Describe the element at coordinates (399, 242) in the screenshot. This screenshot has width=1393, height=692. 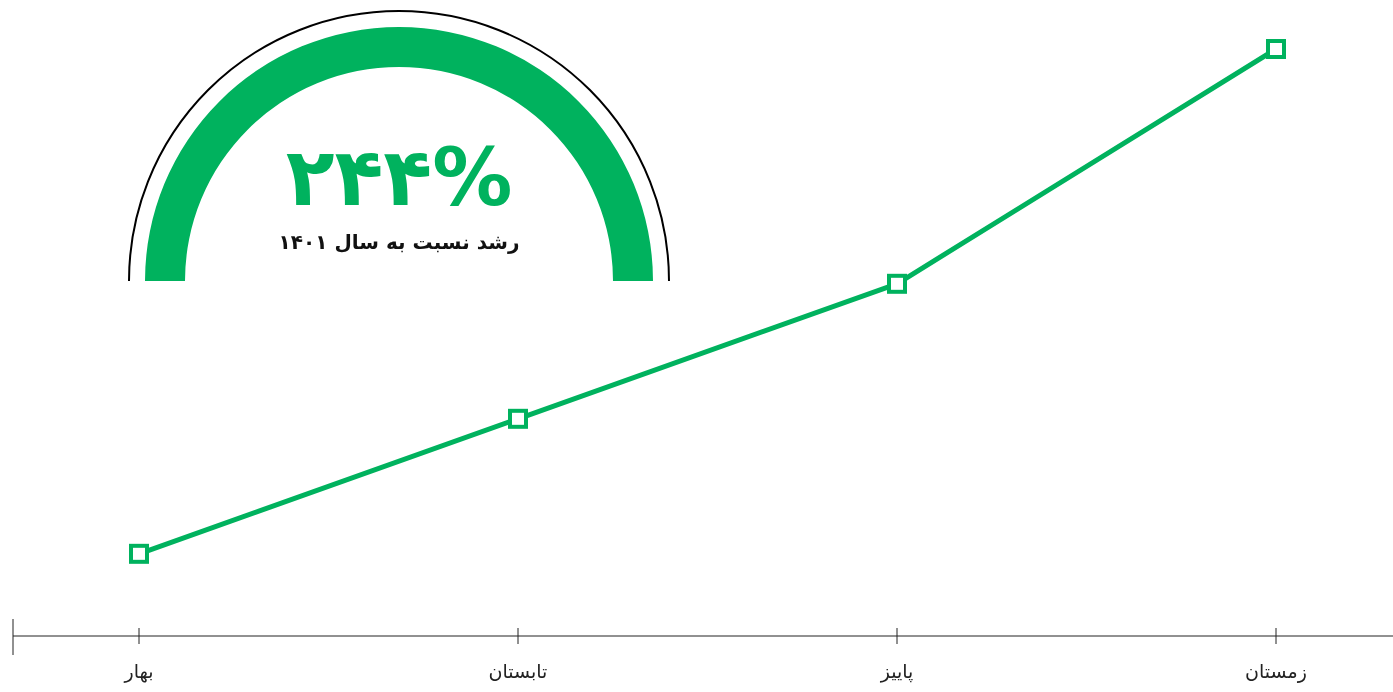
I see `annotation: رشد نسبت به سال ۱۴۰۱` at that location.